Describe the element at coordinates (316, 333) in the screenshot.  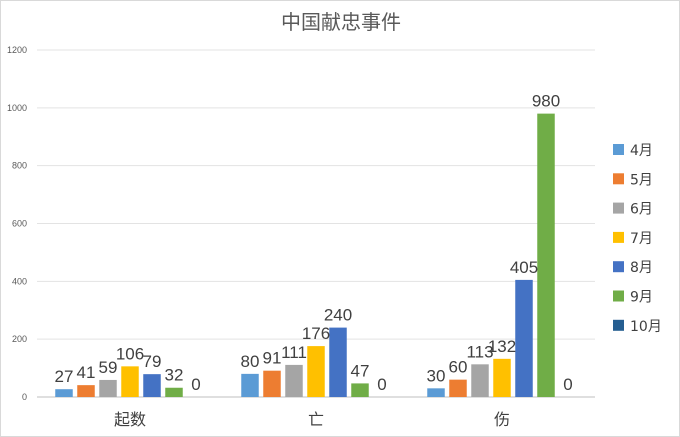
I see `data-label: 176` at that location.